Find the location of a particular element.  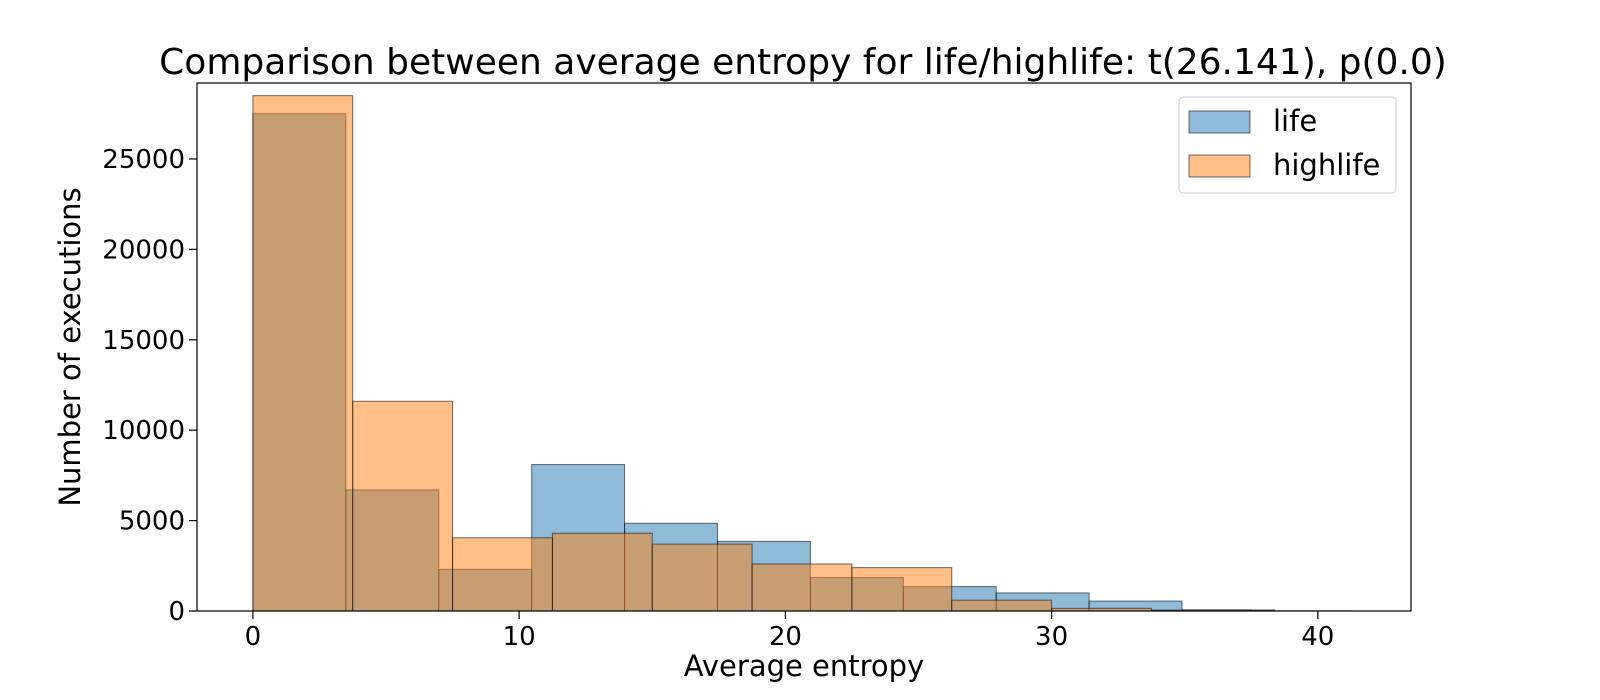

y-tick-label: 15000 is located at coordinates (143, 341).